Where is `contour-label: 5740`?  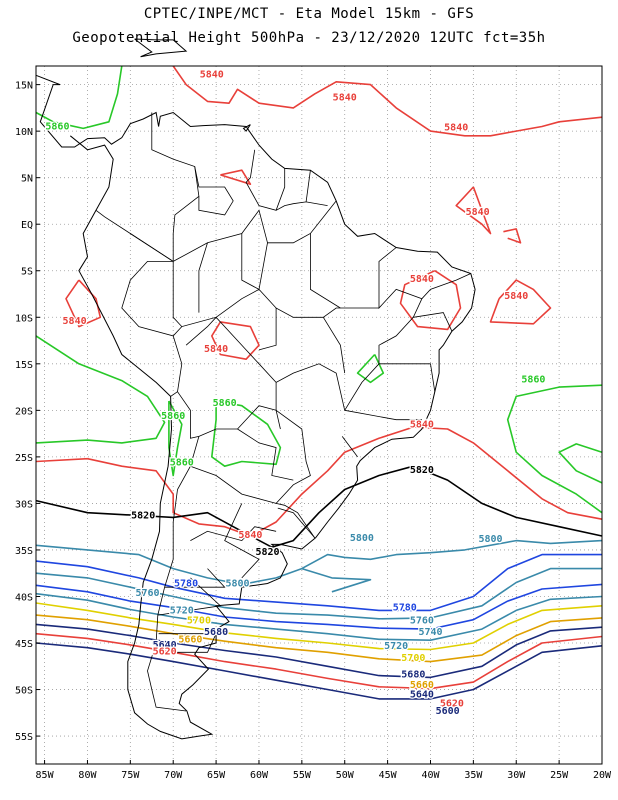 contour-label: 5740 is located at coordinates (430, 632).